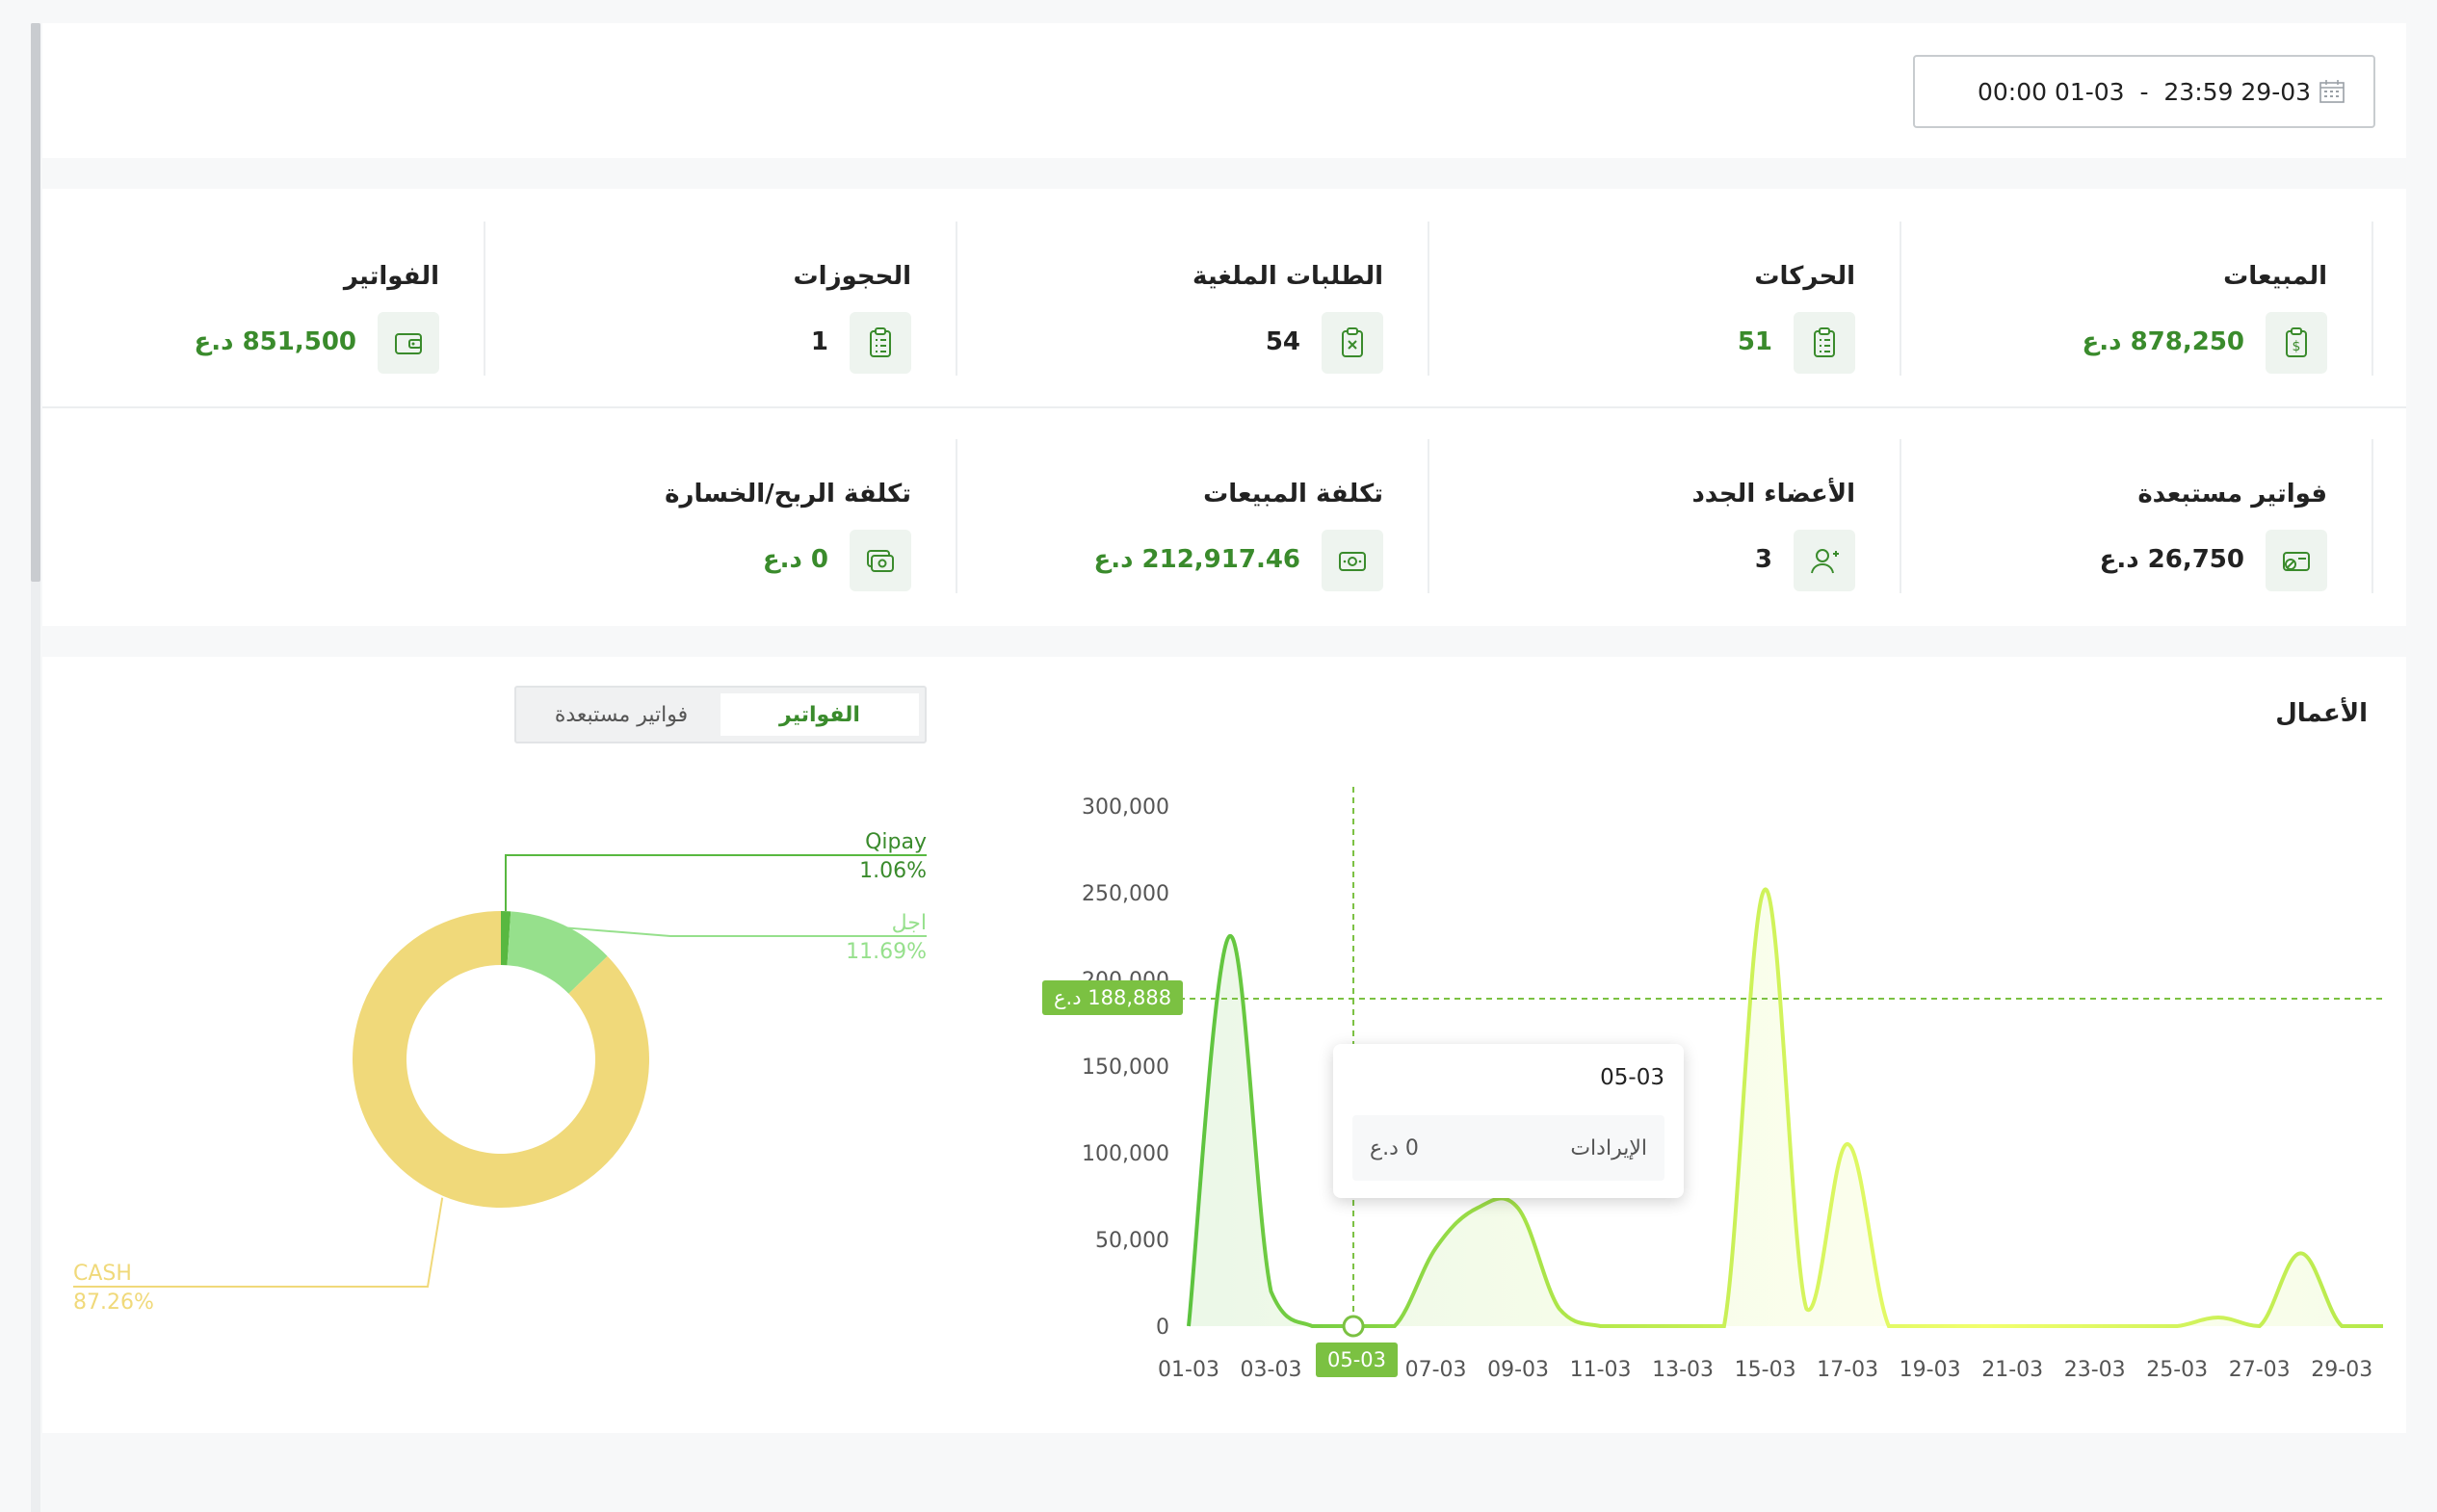  I want to click on stat-card-cancelled-orders: الطلبات الملغية 54, so click(1190, 299).